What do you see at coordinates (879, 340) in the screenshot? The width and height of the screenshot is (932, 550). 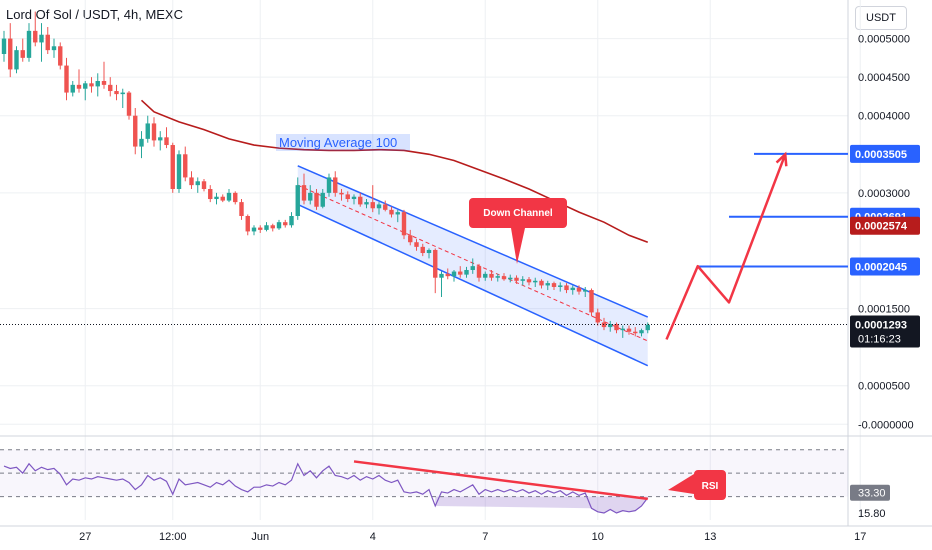 I see `bar-countdown: 01:16:23` at bounding box center [879, 340].